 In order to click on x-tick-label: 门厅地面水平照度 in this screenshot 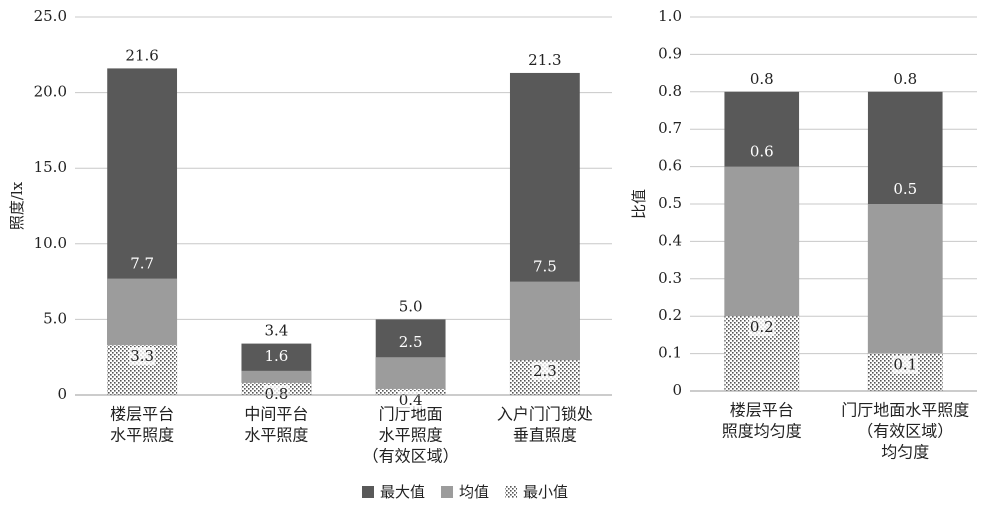, I will do `click(905, 410)`.